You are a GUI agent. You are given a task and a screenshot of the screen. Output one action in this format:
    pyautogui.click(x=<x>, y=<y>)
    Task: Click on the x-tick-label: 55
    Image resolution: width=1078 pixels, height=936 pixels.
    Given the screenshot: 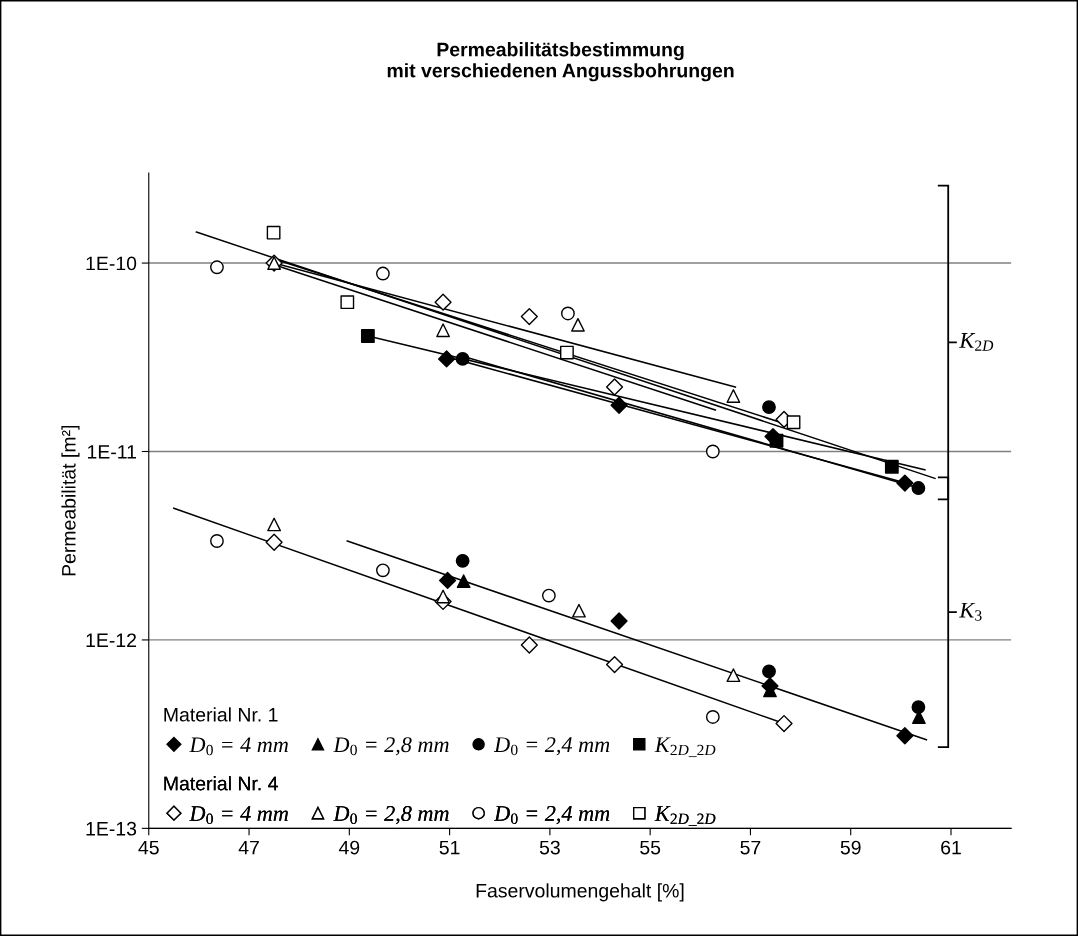 What is the action you would take?
    pyautogui.click(x=650, y=847)
    